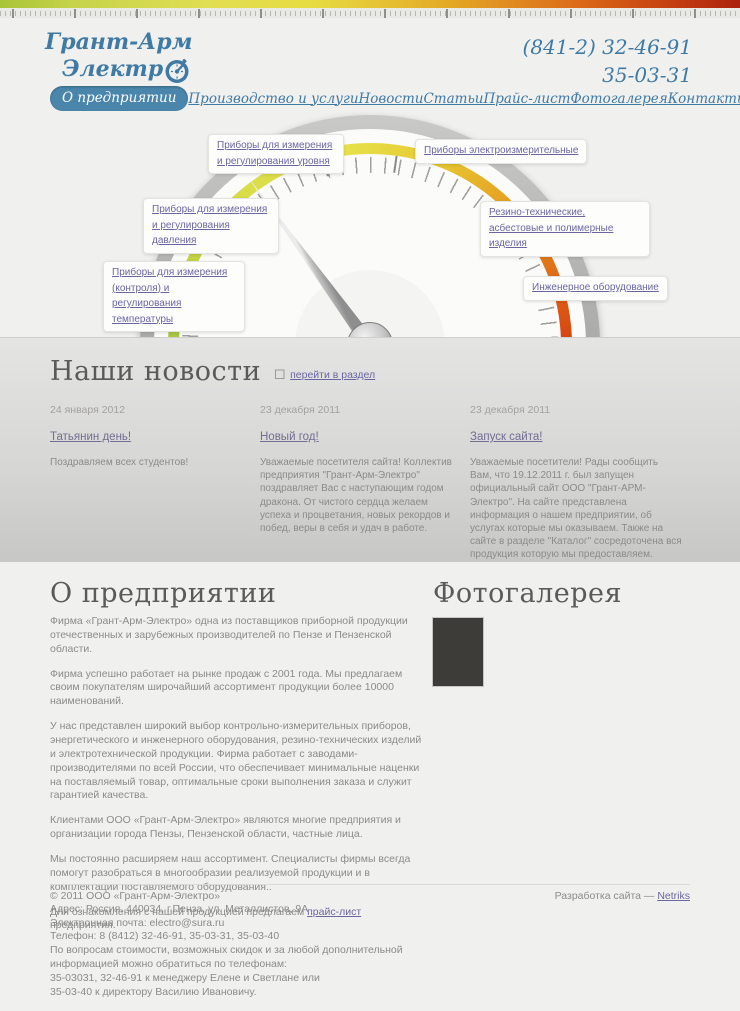 This screenshot has width=740, height=1011. What do you see at coordinates (458, 652) in the screenshot?
I see `gallery-thumbnail` at bounding box center [458, 652].